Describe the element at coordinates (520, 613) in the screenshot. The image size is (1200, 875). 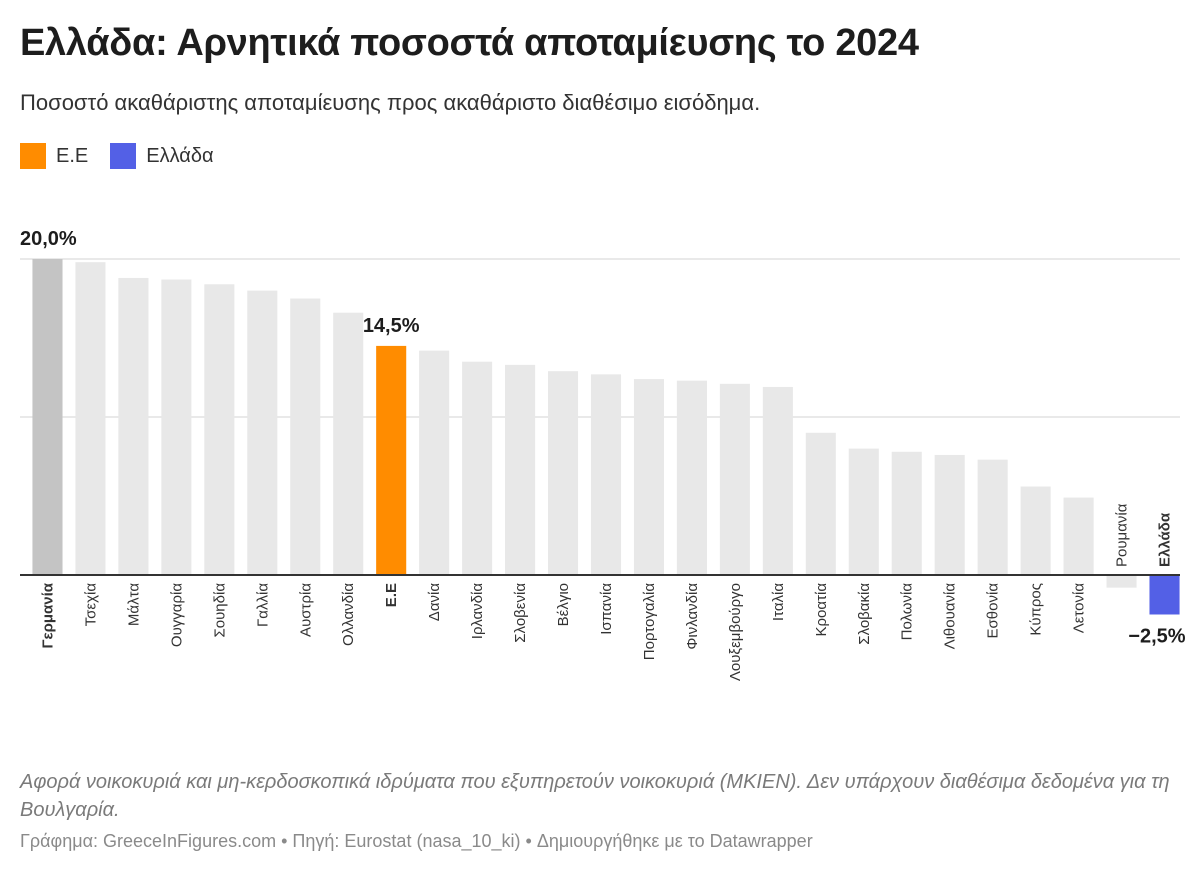
I see `category-label-σλοβενία: Σλοβενία` at that location.